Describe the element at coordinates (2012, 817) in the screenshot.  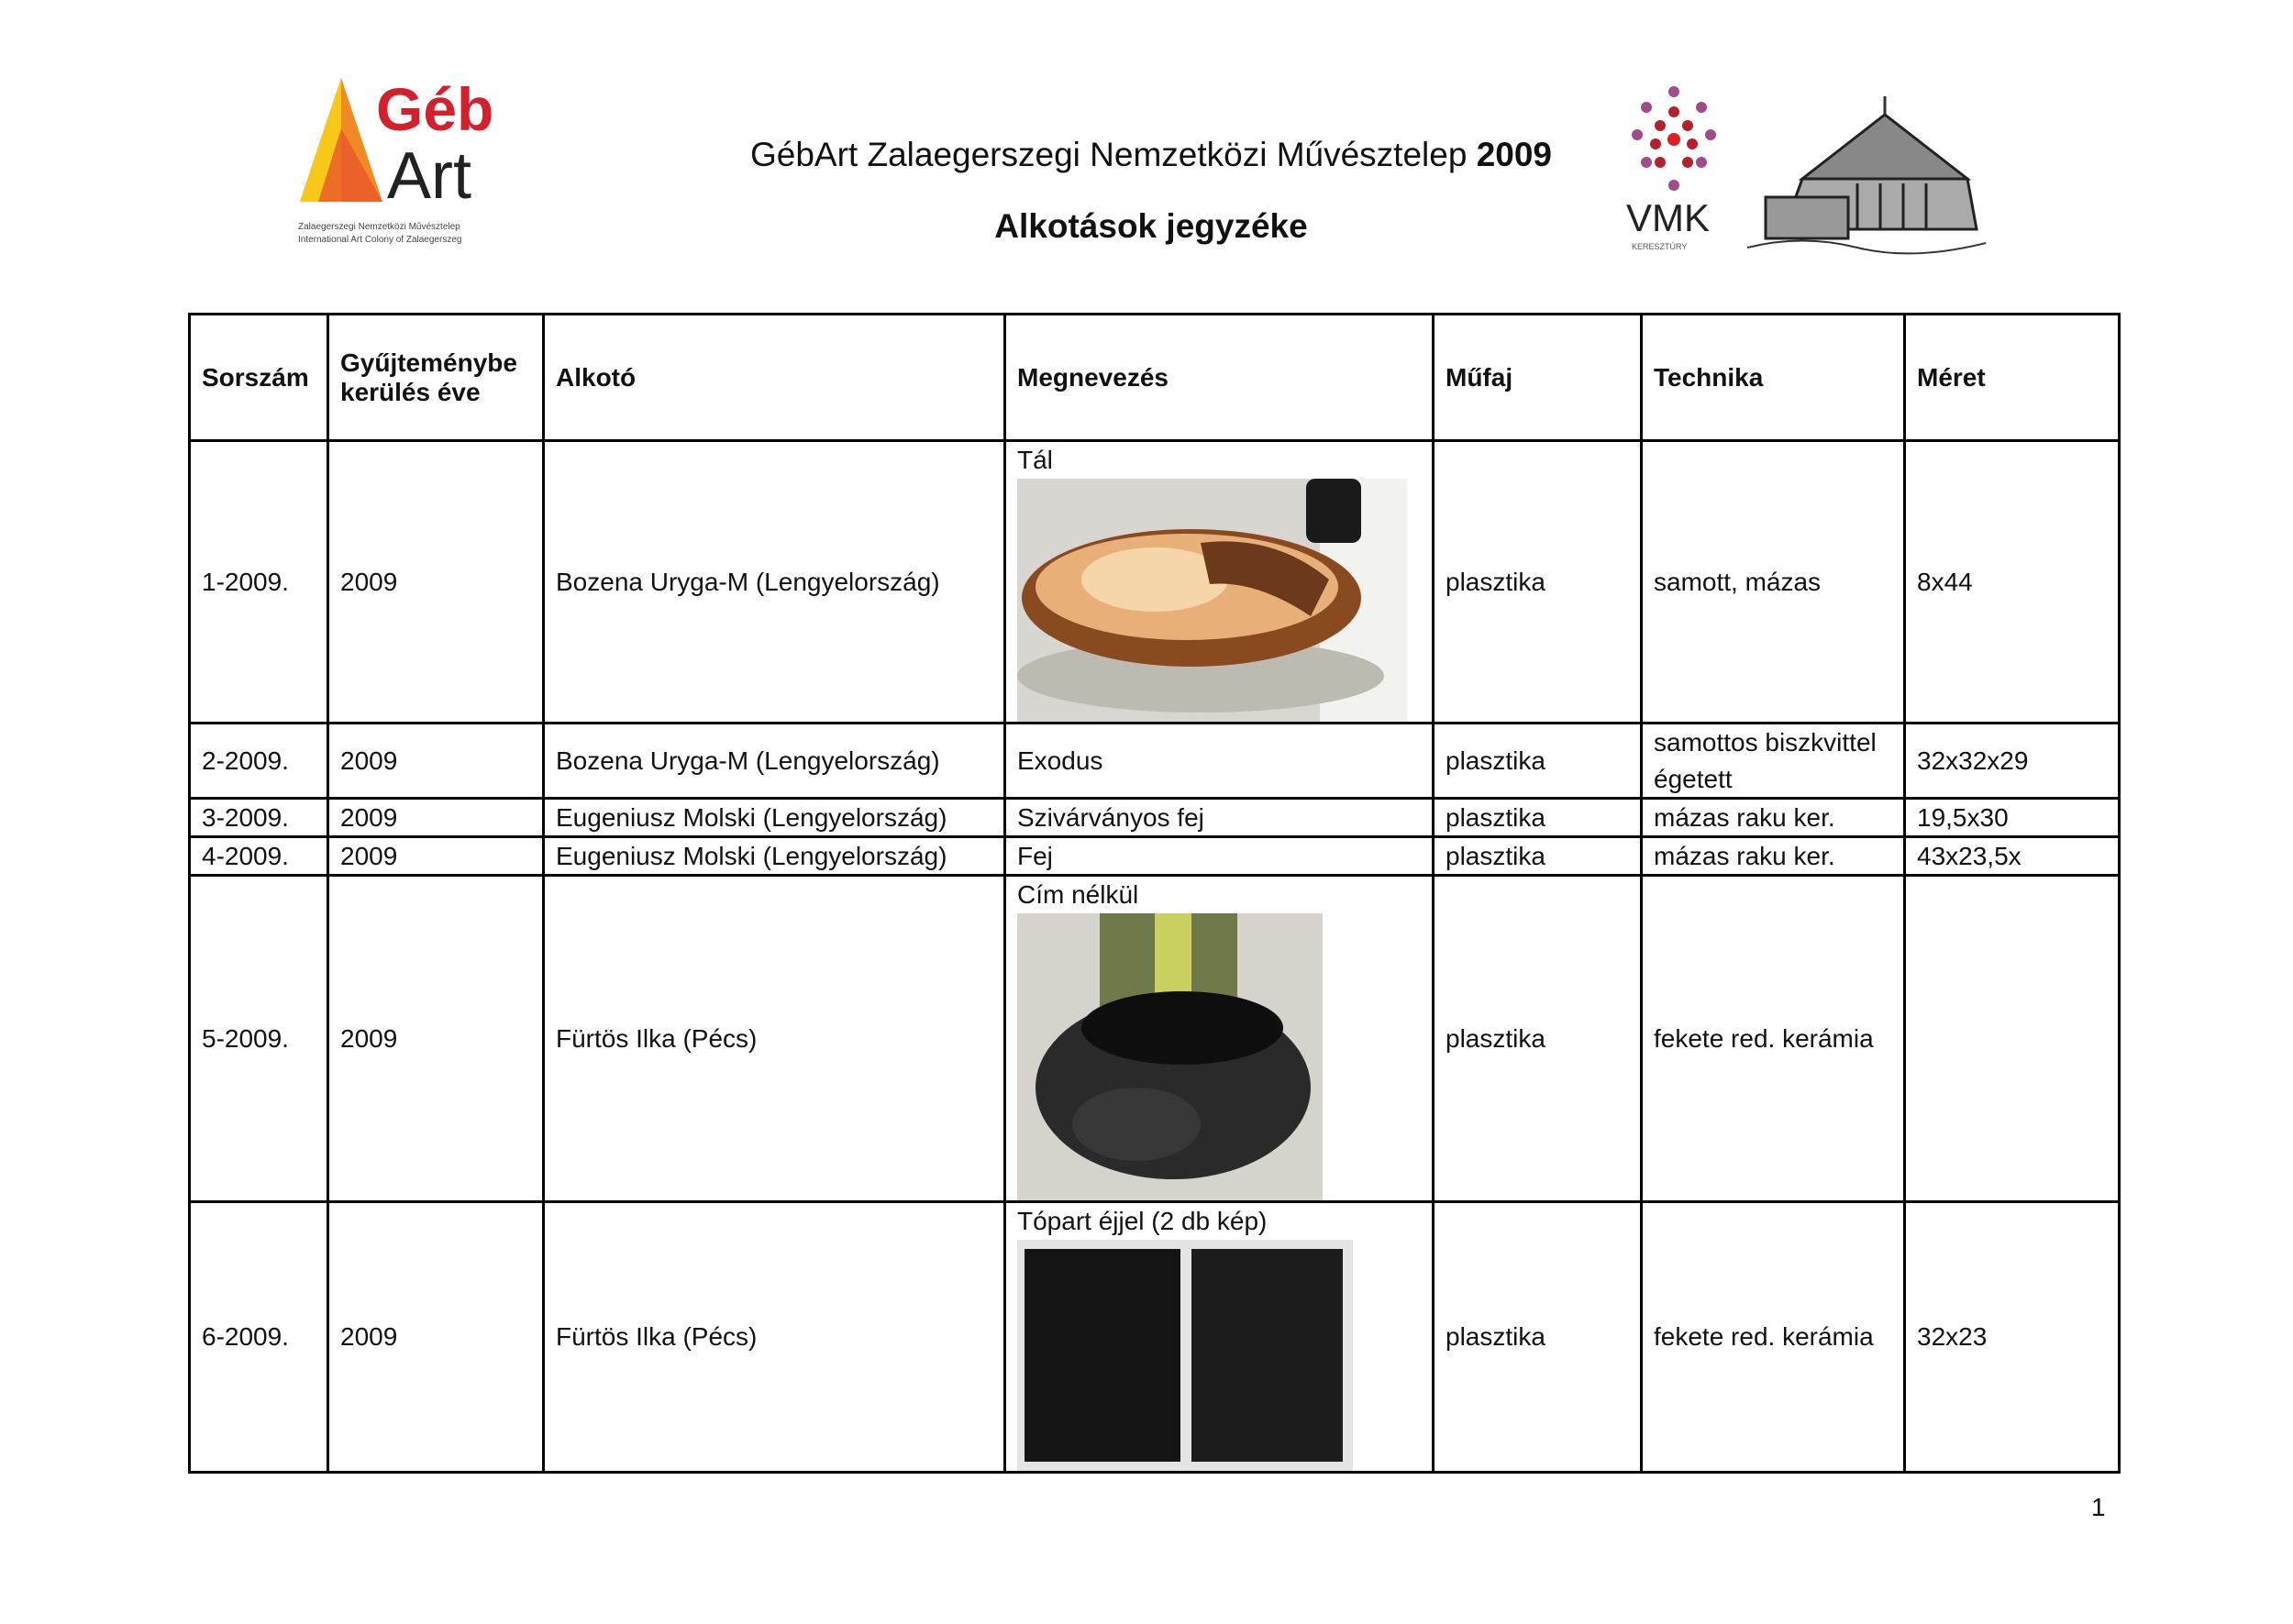
I see `cell-size: 19,5x30` at that location.